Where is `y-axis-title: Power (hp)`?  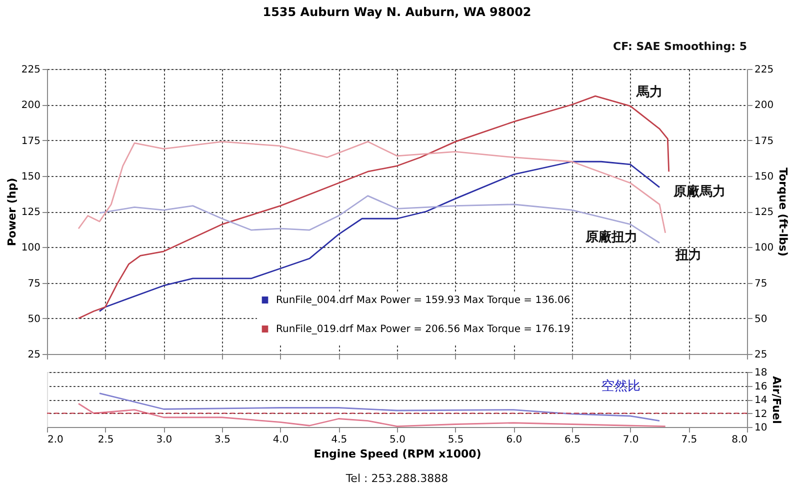
y-axis-title: Power (hp) is located at coordinates (11, 212).